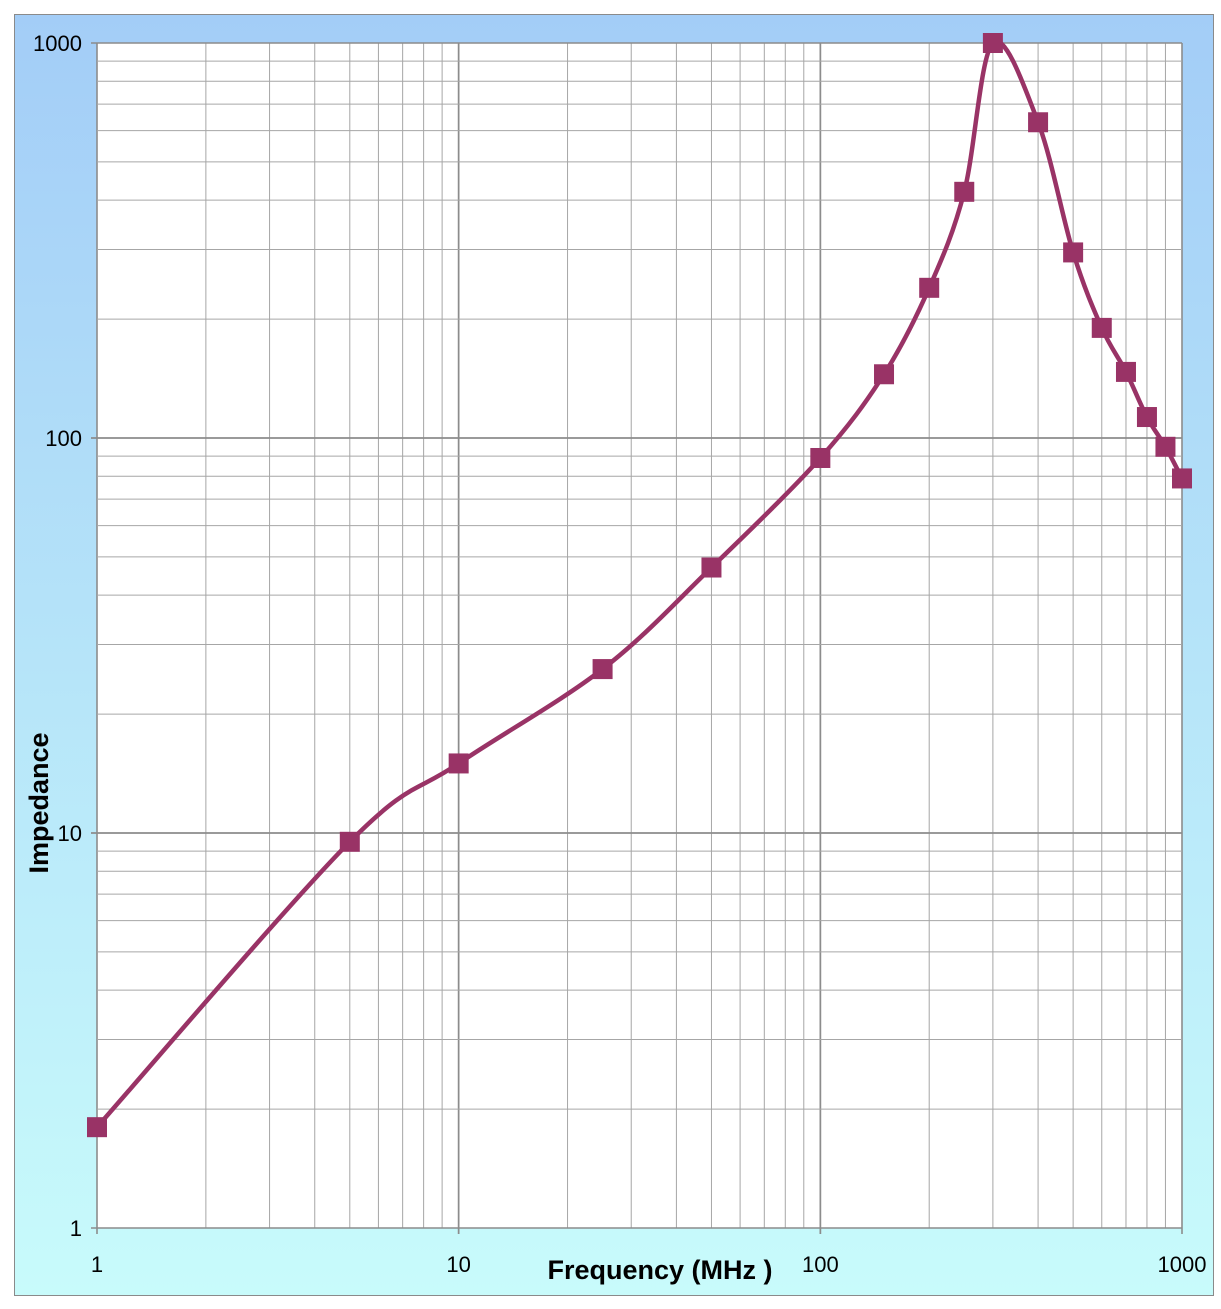  Describe the element at coordinates (820, 1264) in the screenshot. I see `x-tick-label: 100` at that location.